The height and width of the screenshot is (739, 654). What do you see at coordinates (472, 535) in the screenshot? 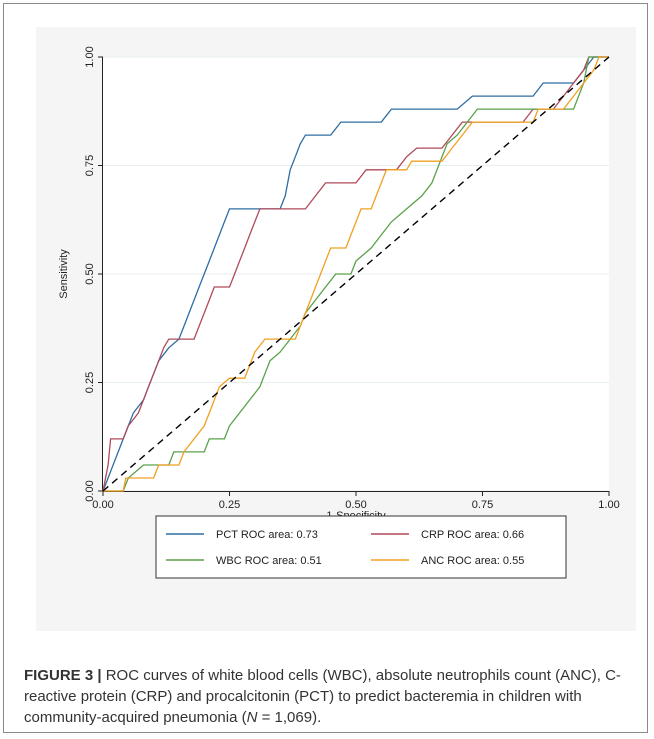
I see `legend-label: CRP ROC area: 0.66` at bounding box center [472, 535].